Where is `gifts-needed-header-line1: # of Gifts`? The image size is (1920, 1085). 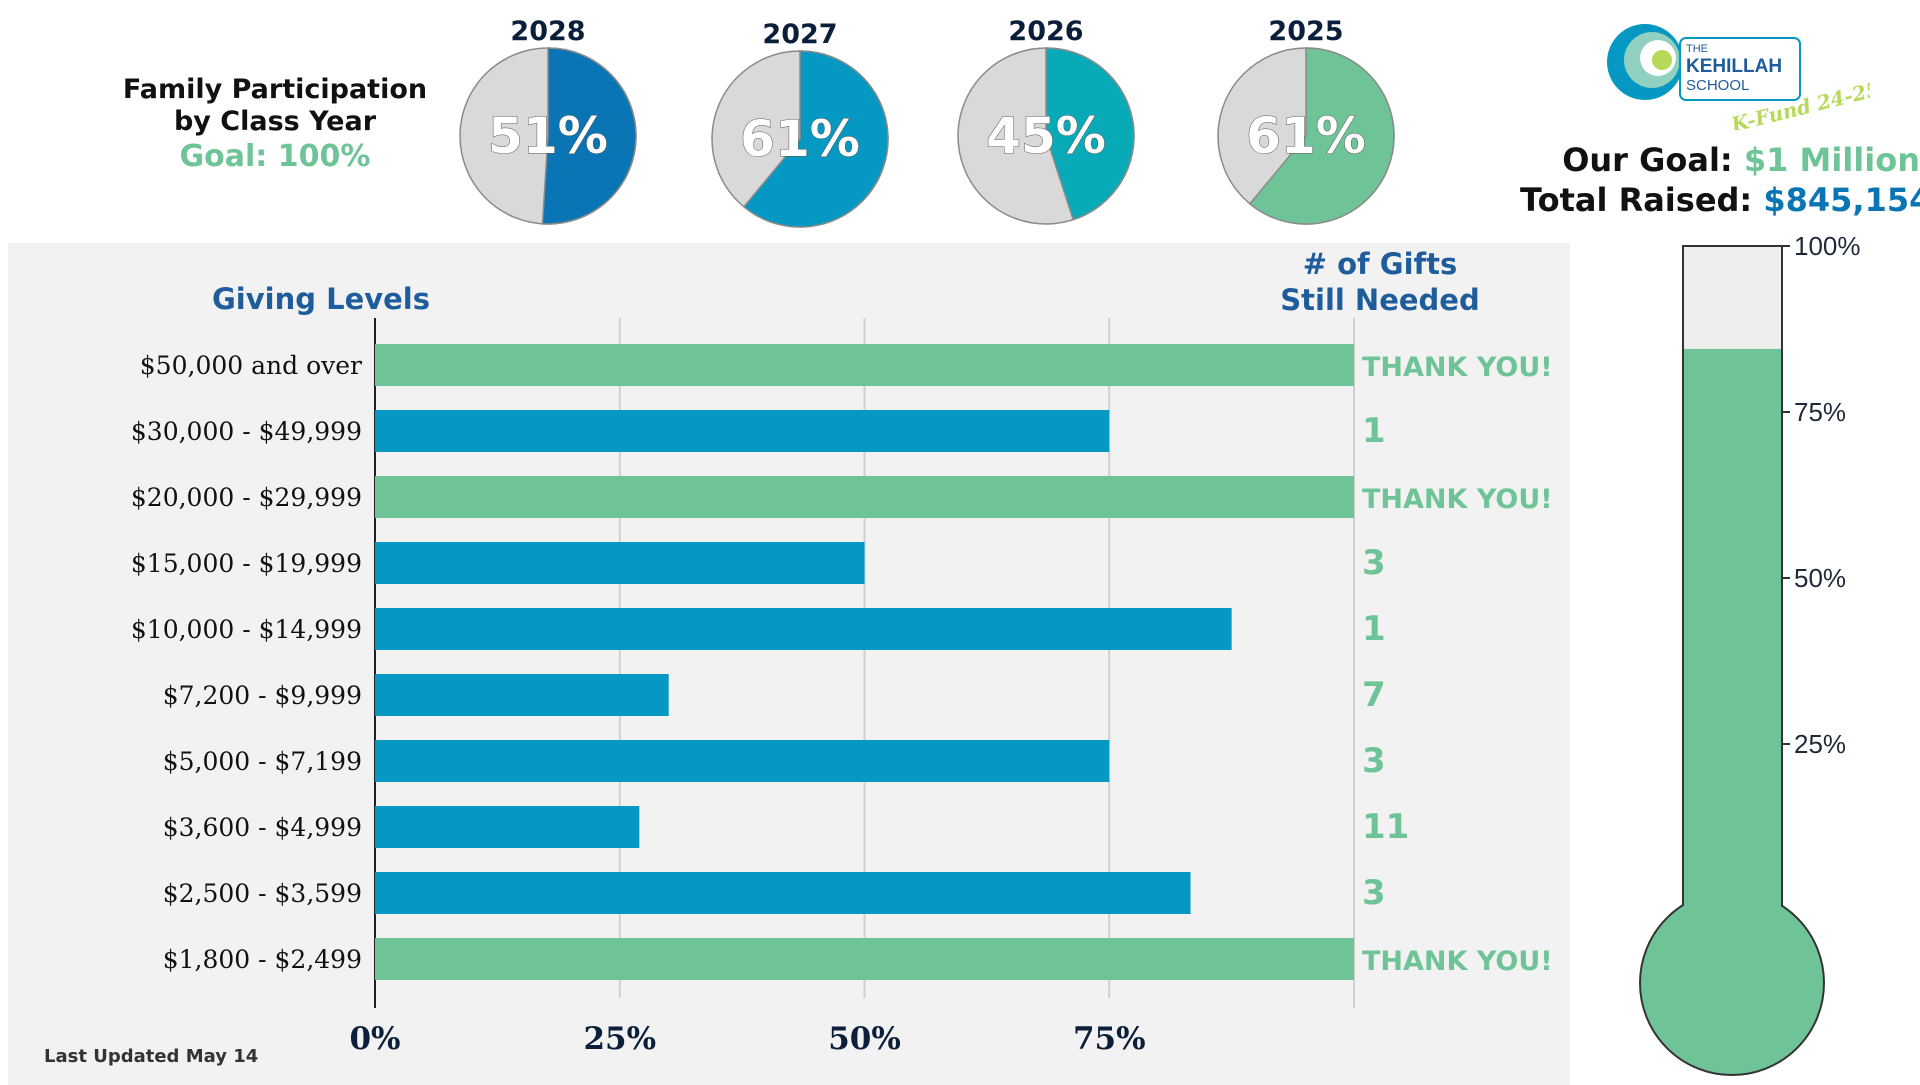
gifts-needed-header-line1: # of Gifts is located at coordinates (1380, 264).